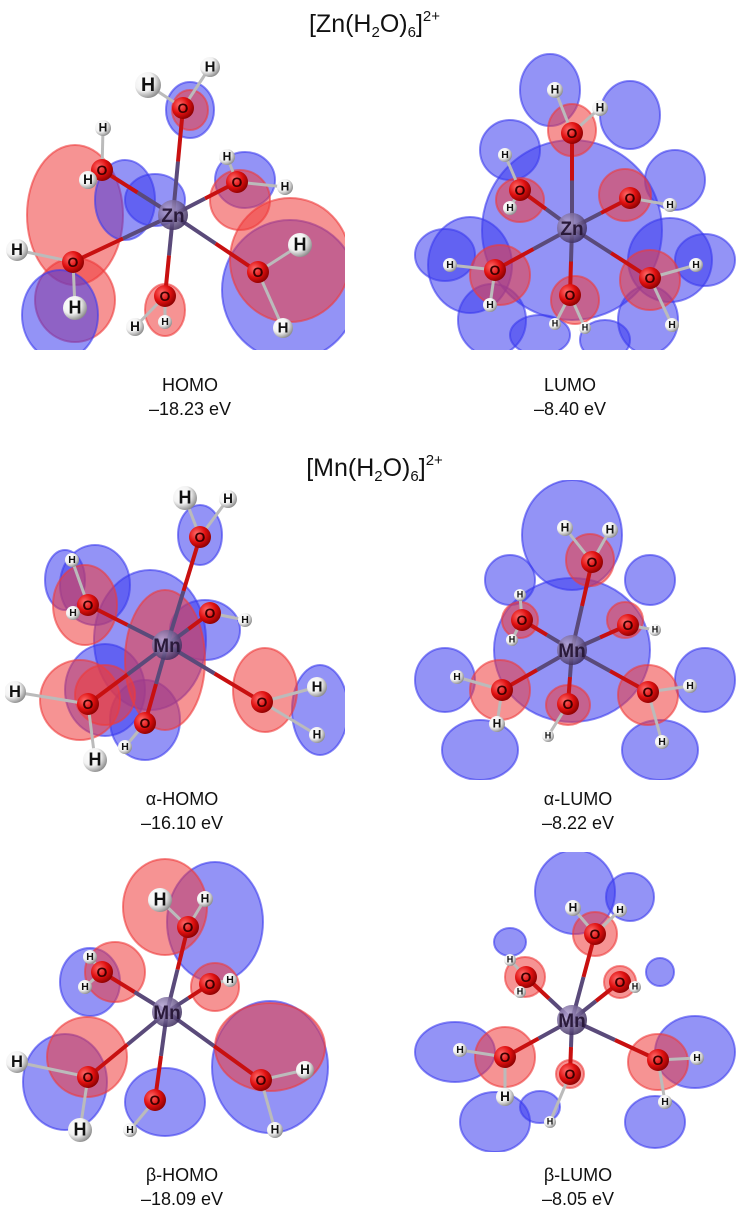 The height and width of the screenshot is (1216, 749). What do you see at coordinates (175, 997) in the screenshot?
I see `orbital-lobes` at bounding box center [175, 997].